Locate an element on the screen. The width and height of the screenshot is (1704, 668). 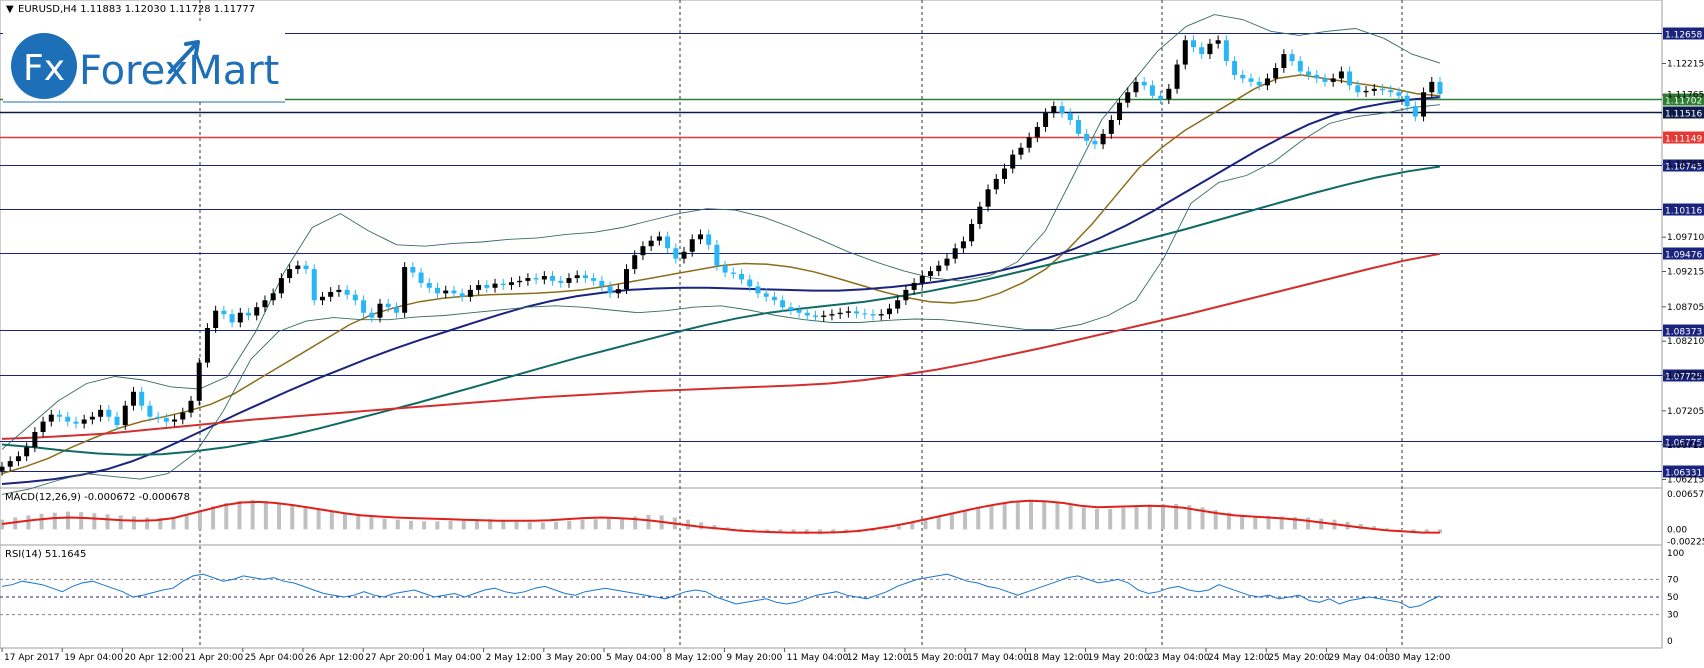
level-label-text: 1.06775 is located at coordinates (1683, 444).